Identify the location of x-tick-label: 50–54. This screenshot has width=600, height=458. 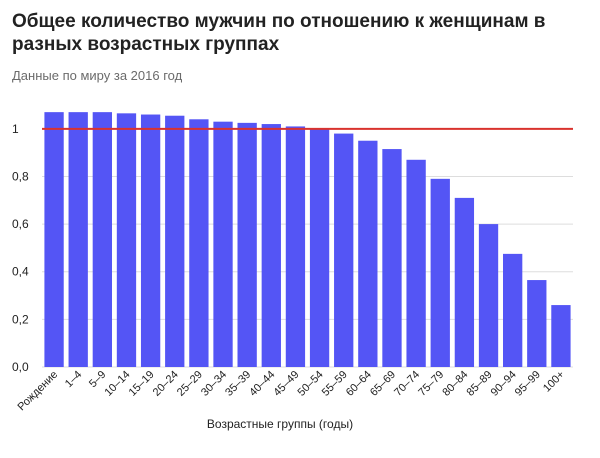
(311, 384).